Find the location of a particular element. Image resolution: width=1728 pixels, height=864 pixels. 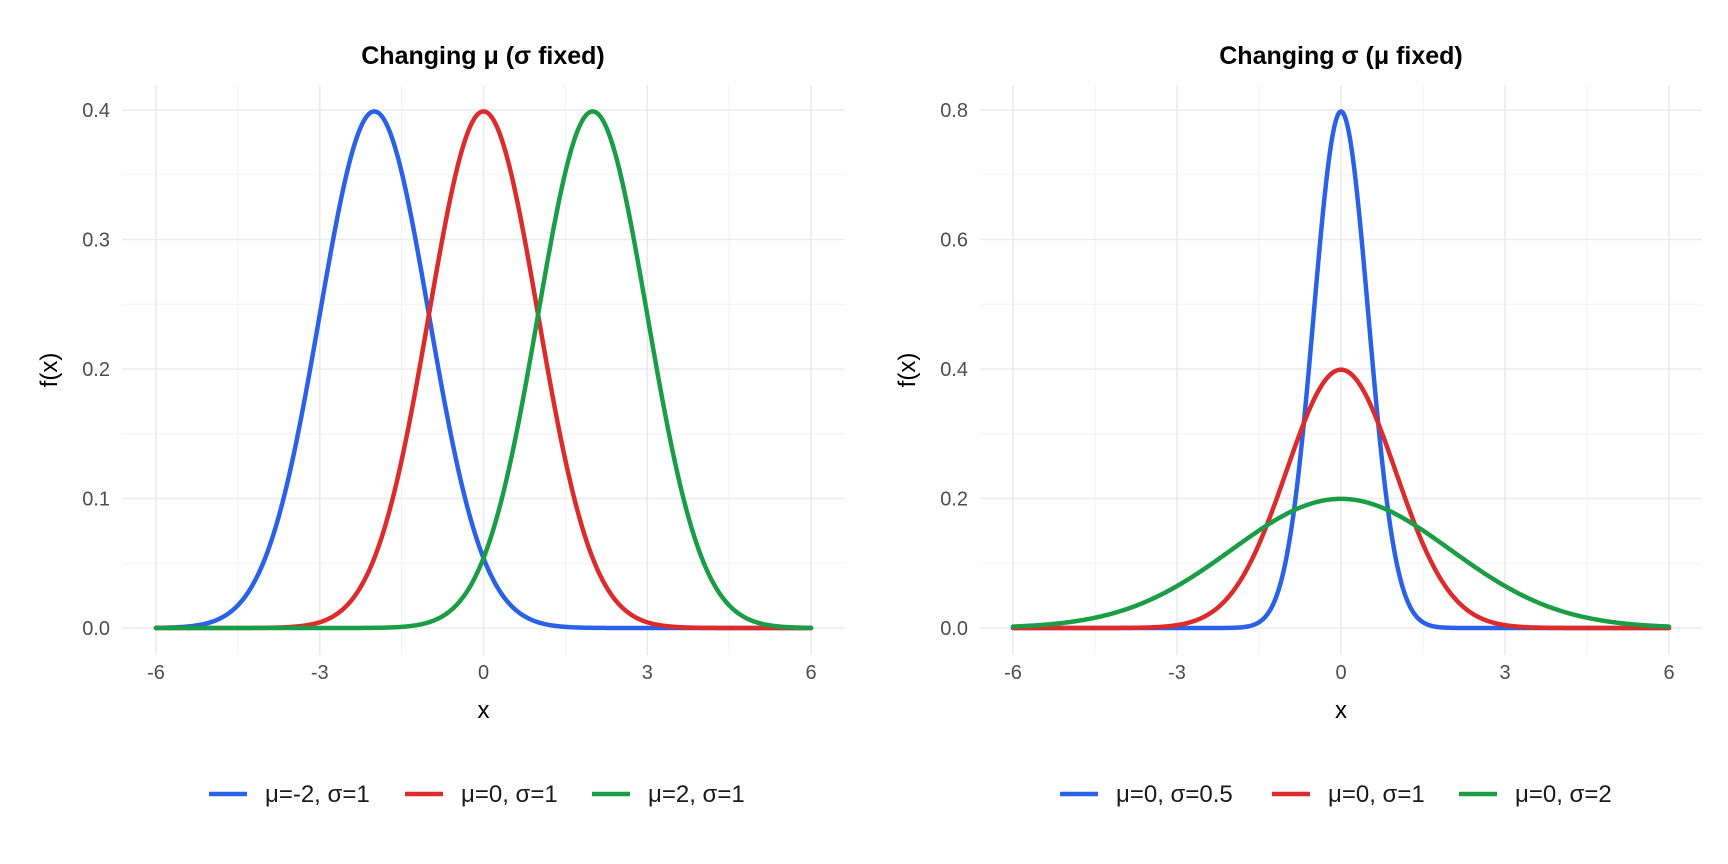

chart-title: Changing μ (σ fixed) is located at coordinates (483, 56).